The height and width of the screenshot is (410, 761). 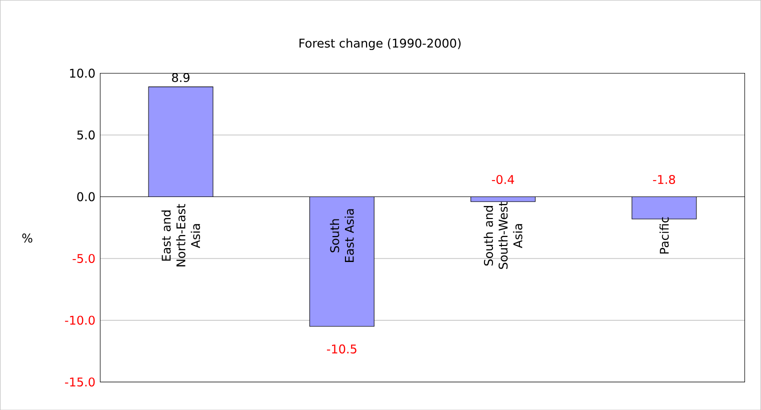 I want to click on y-tick-label: 10.0, so click(x=82, y=73).